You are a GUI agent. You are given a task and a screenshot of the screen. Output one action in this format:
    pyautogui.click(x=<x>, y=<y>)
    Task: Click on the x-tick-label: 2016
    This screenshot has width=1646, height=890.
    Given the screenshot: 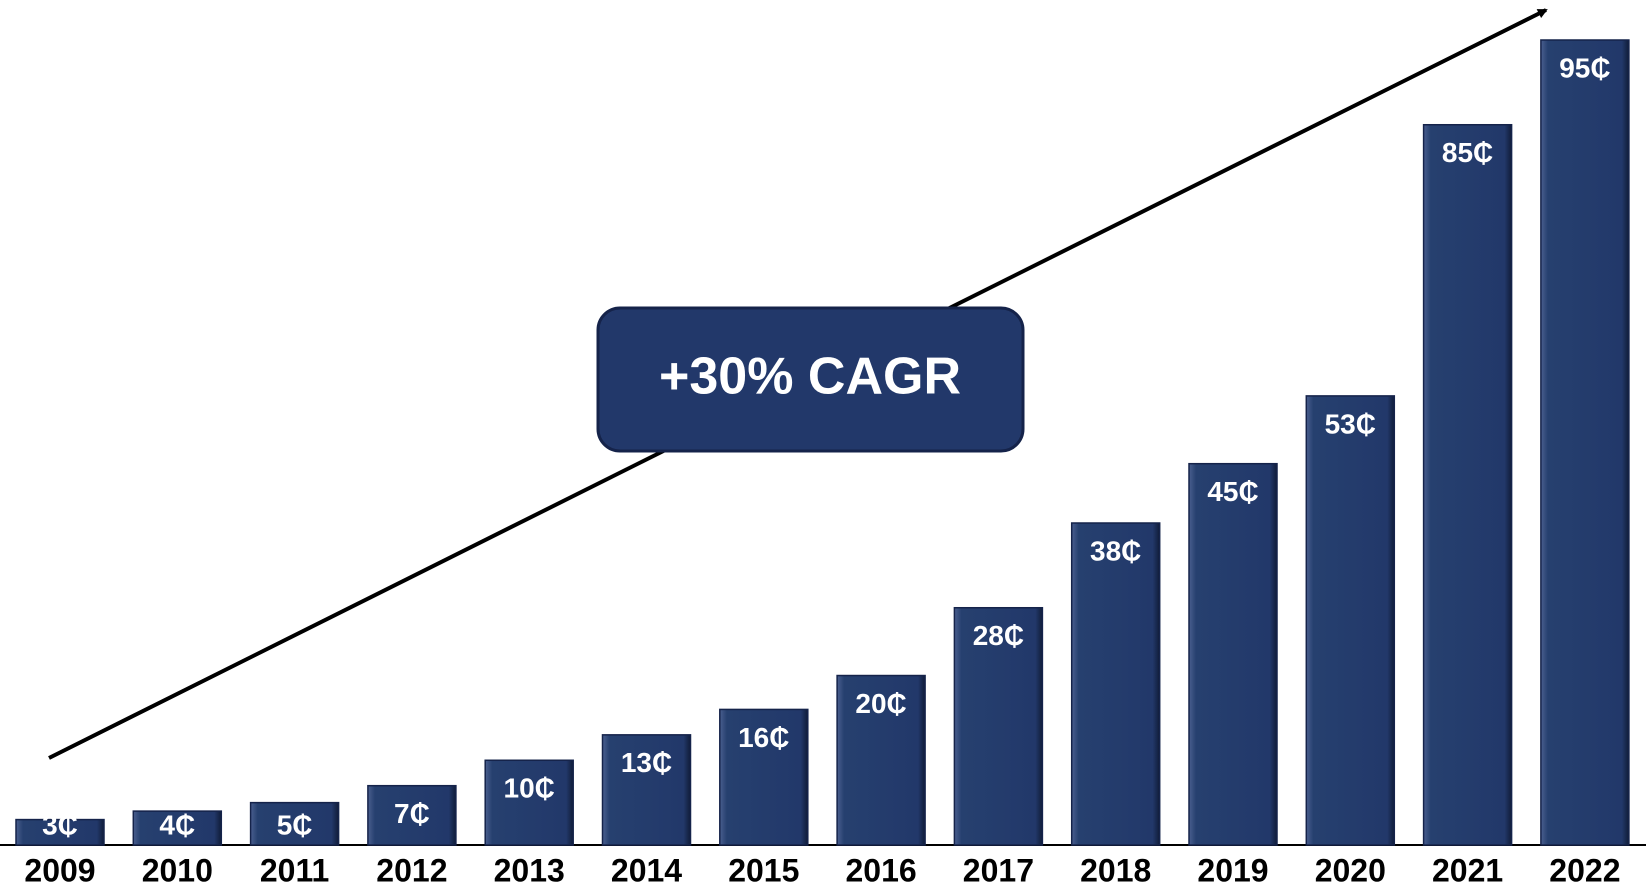 What is the action you would take?
    pyautogui.click(x=881, y=870)
    